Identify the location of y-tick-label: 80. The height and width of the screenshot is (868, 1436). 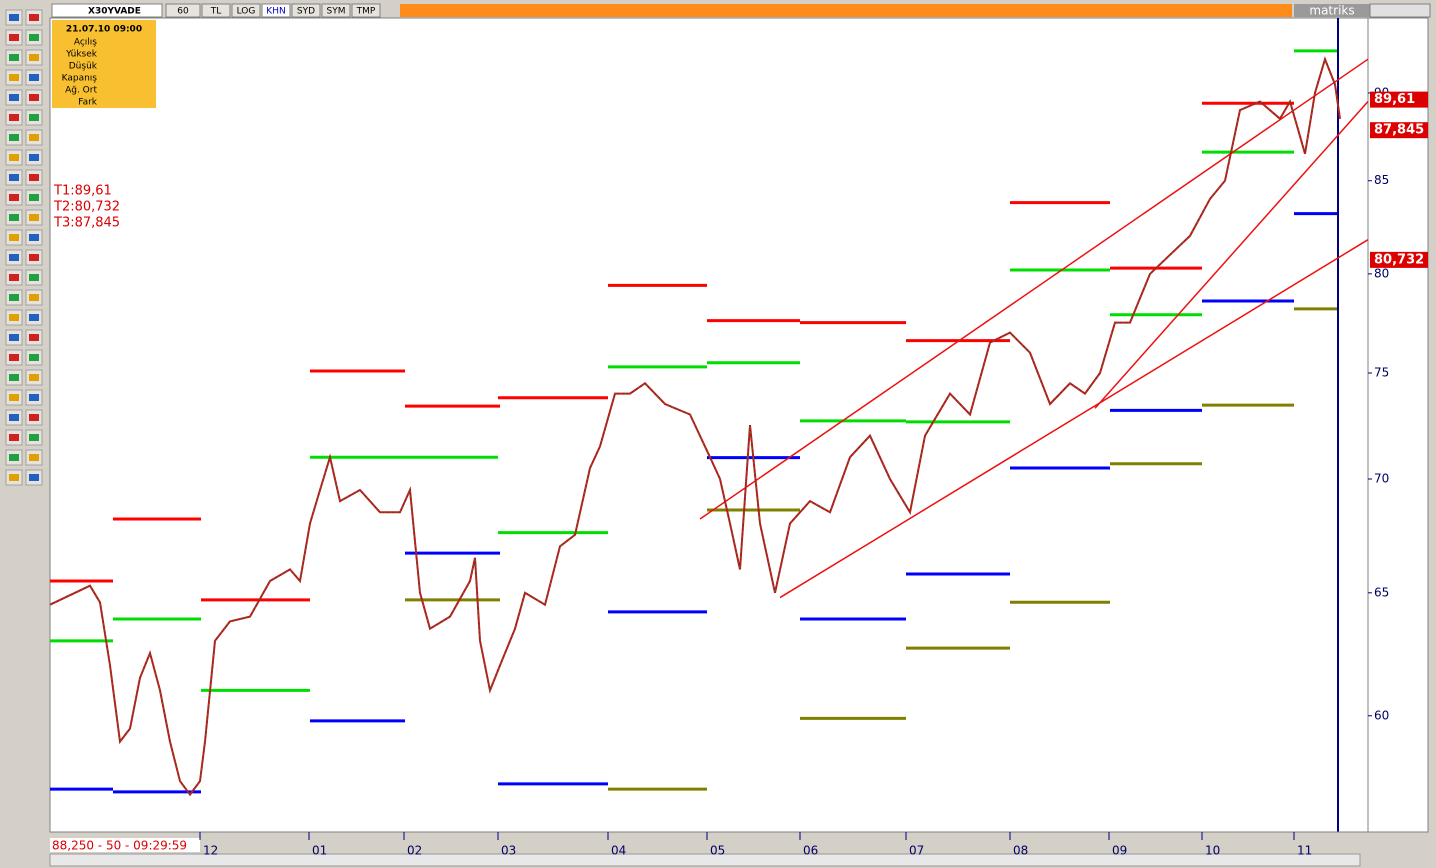
(1381, 273).